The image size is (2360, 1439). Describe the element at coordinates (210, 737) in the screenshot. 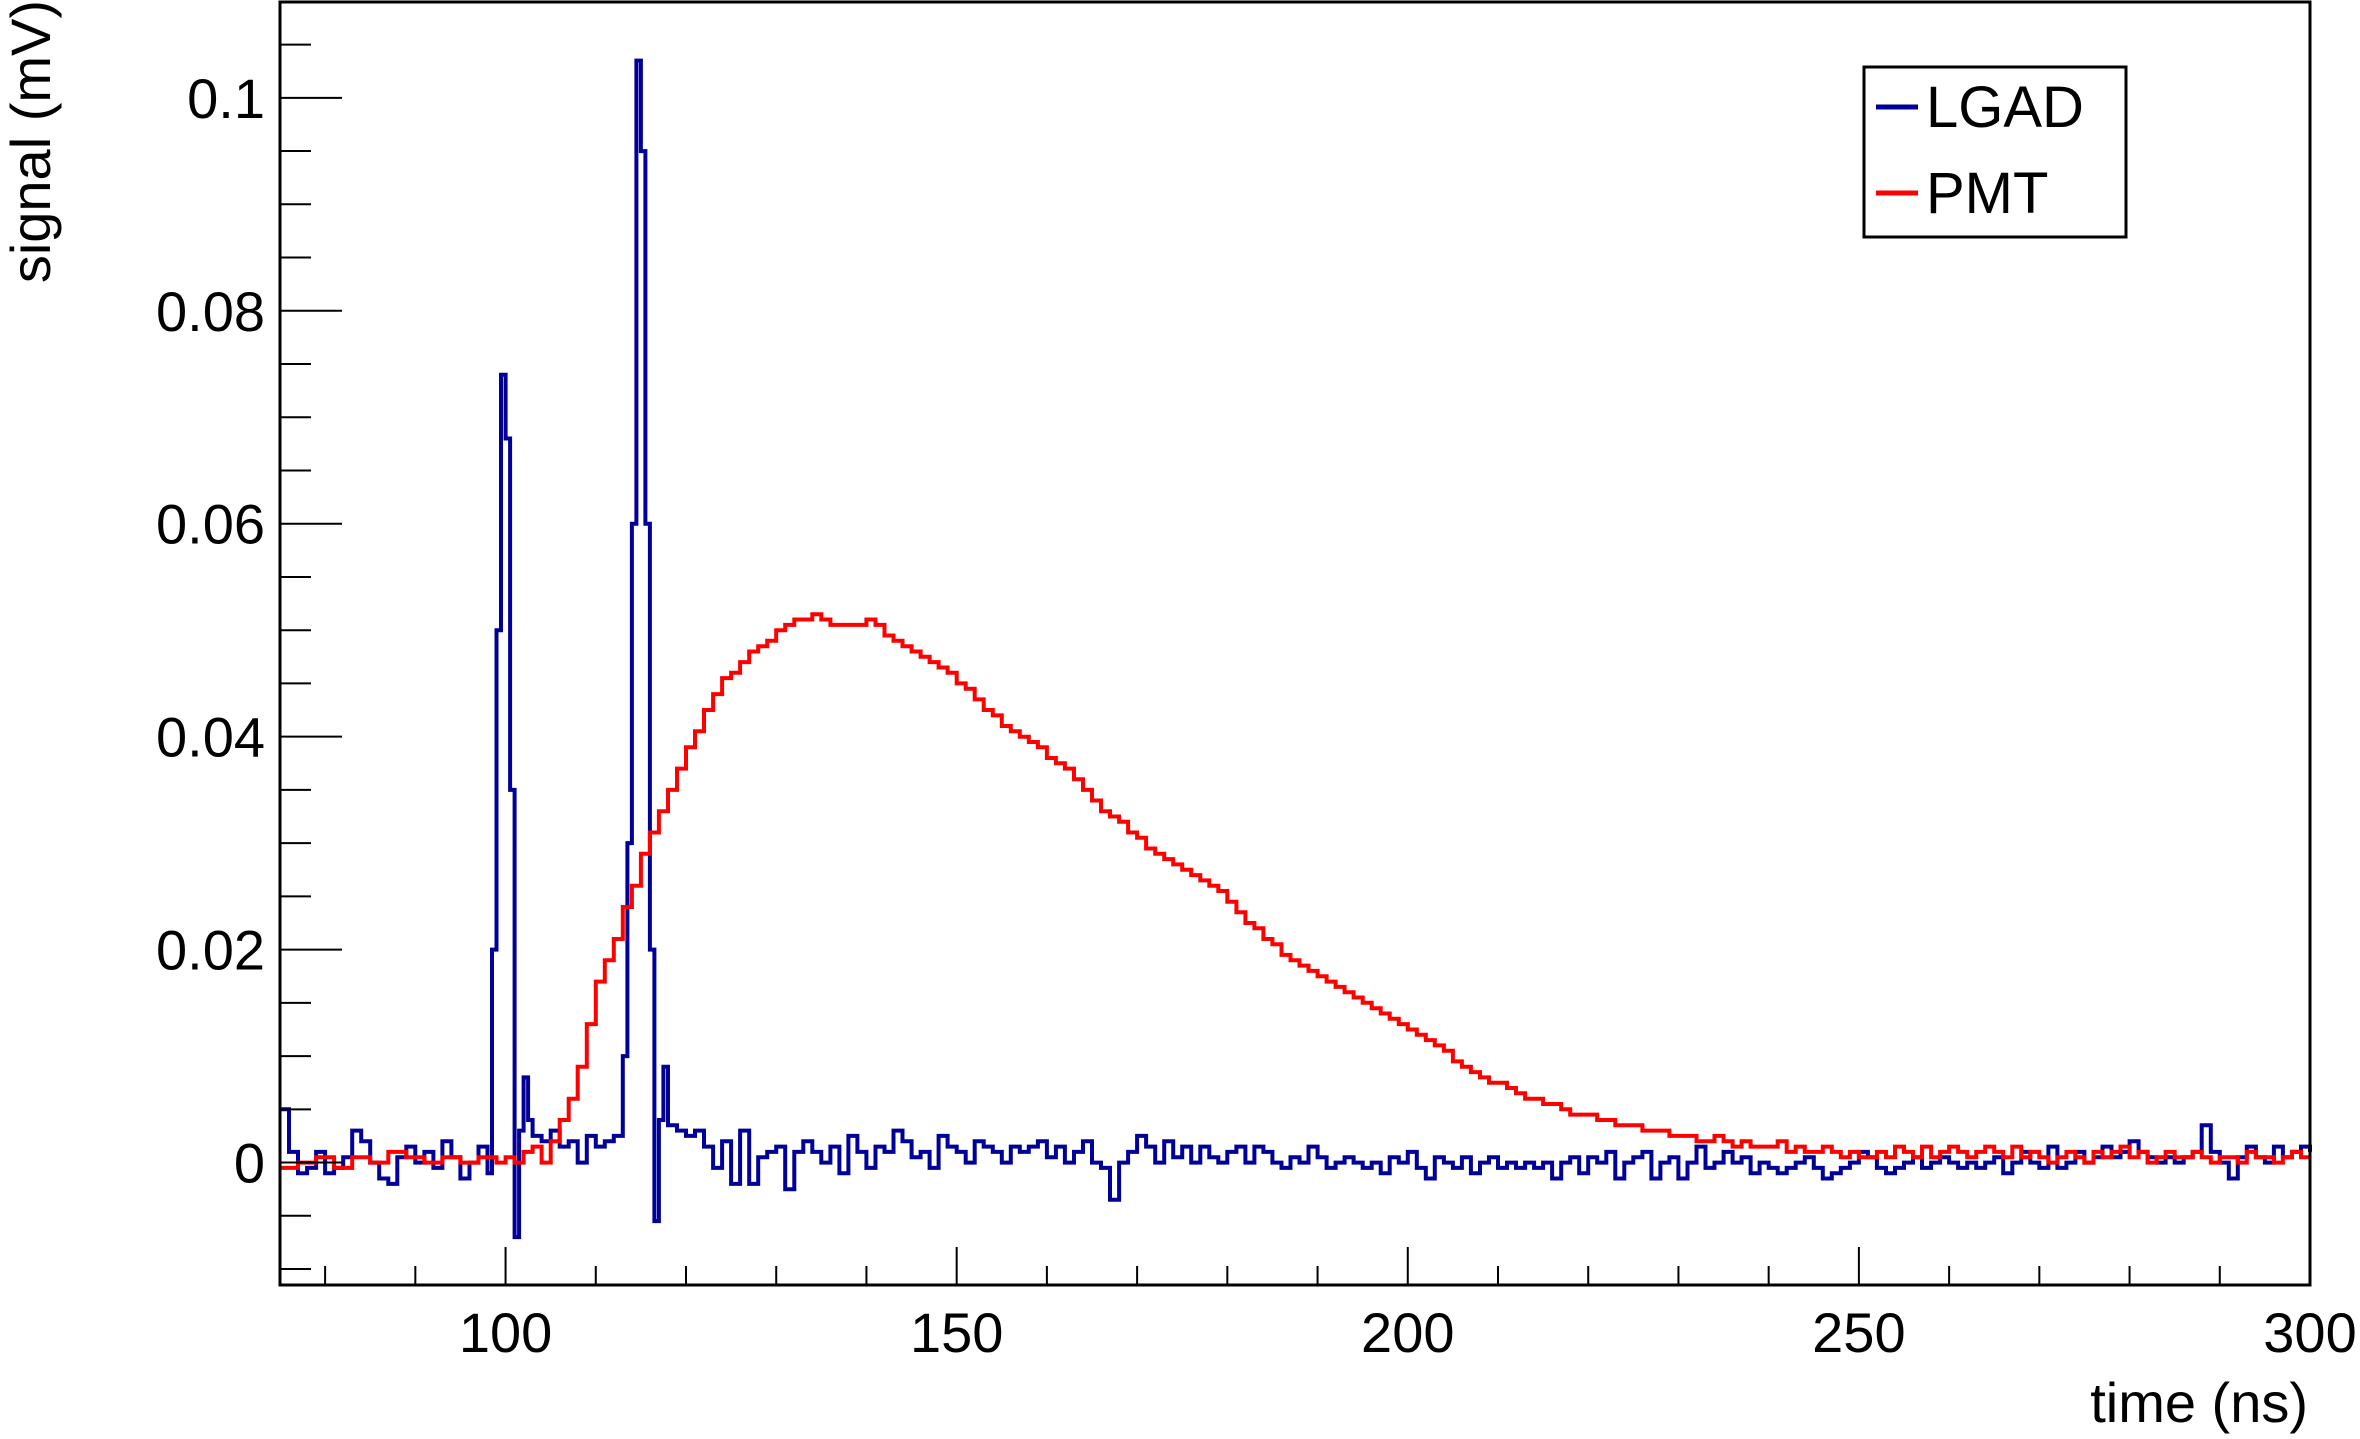

I see `y-tick-label: 0.04` at that location.